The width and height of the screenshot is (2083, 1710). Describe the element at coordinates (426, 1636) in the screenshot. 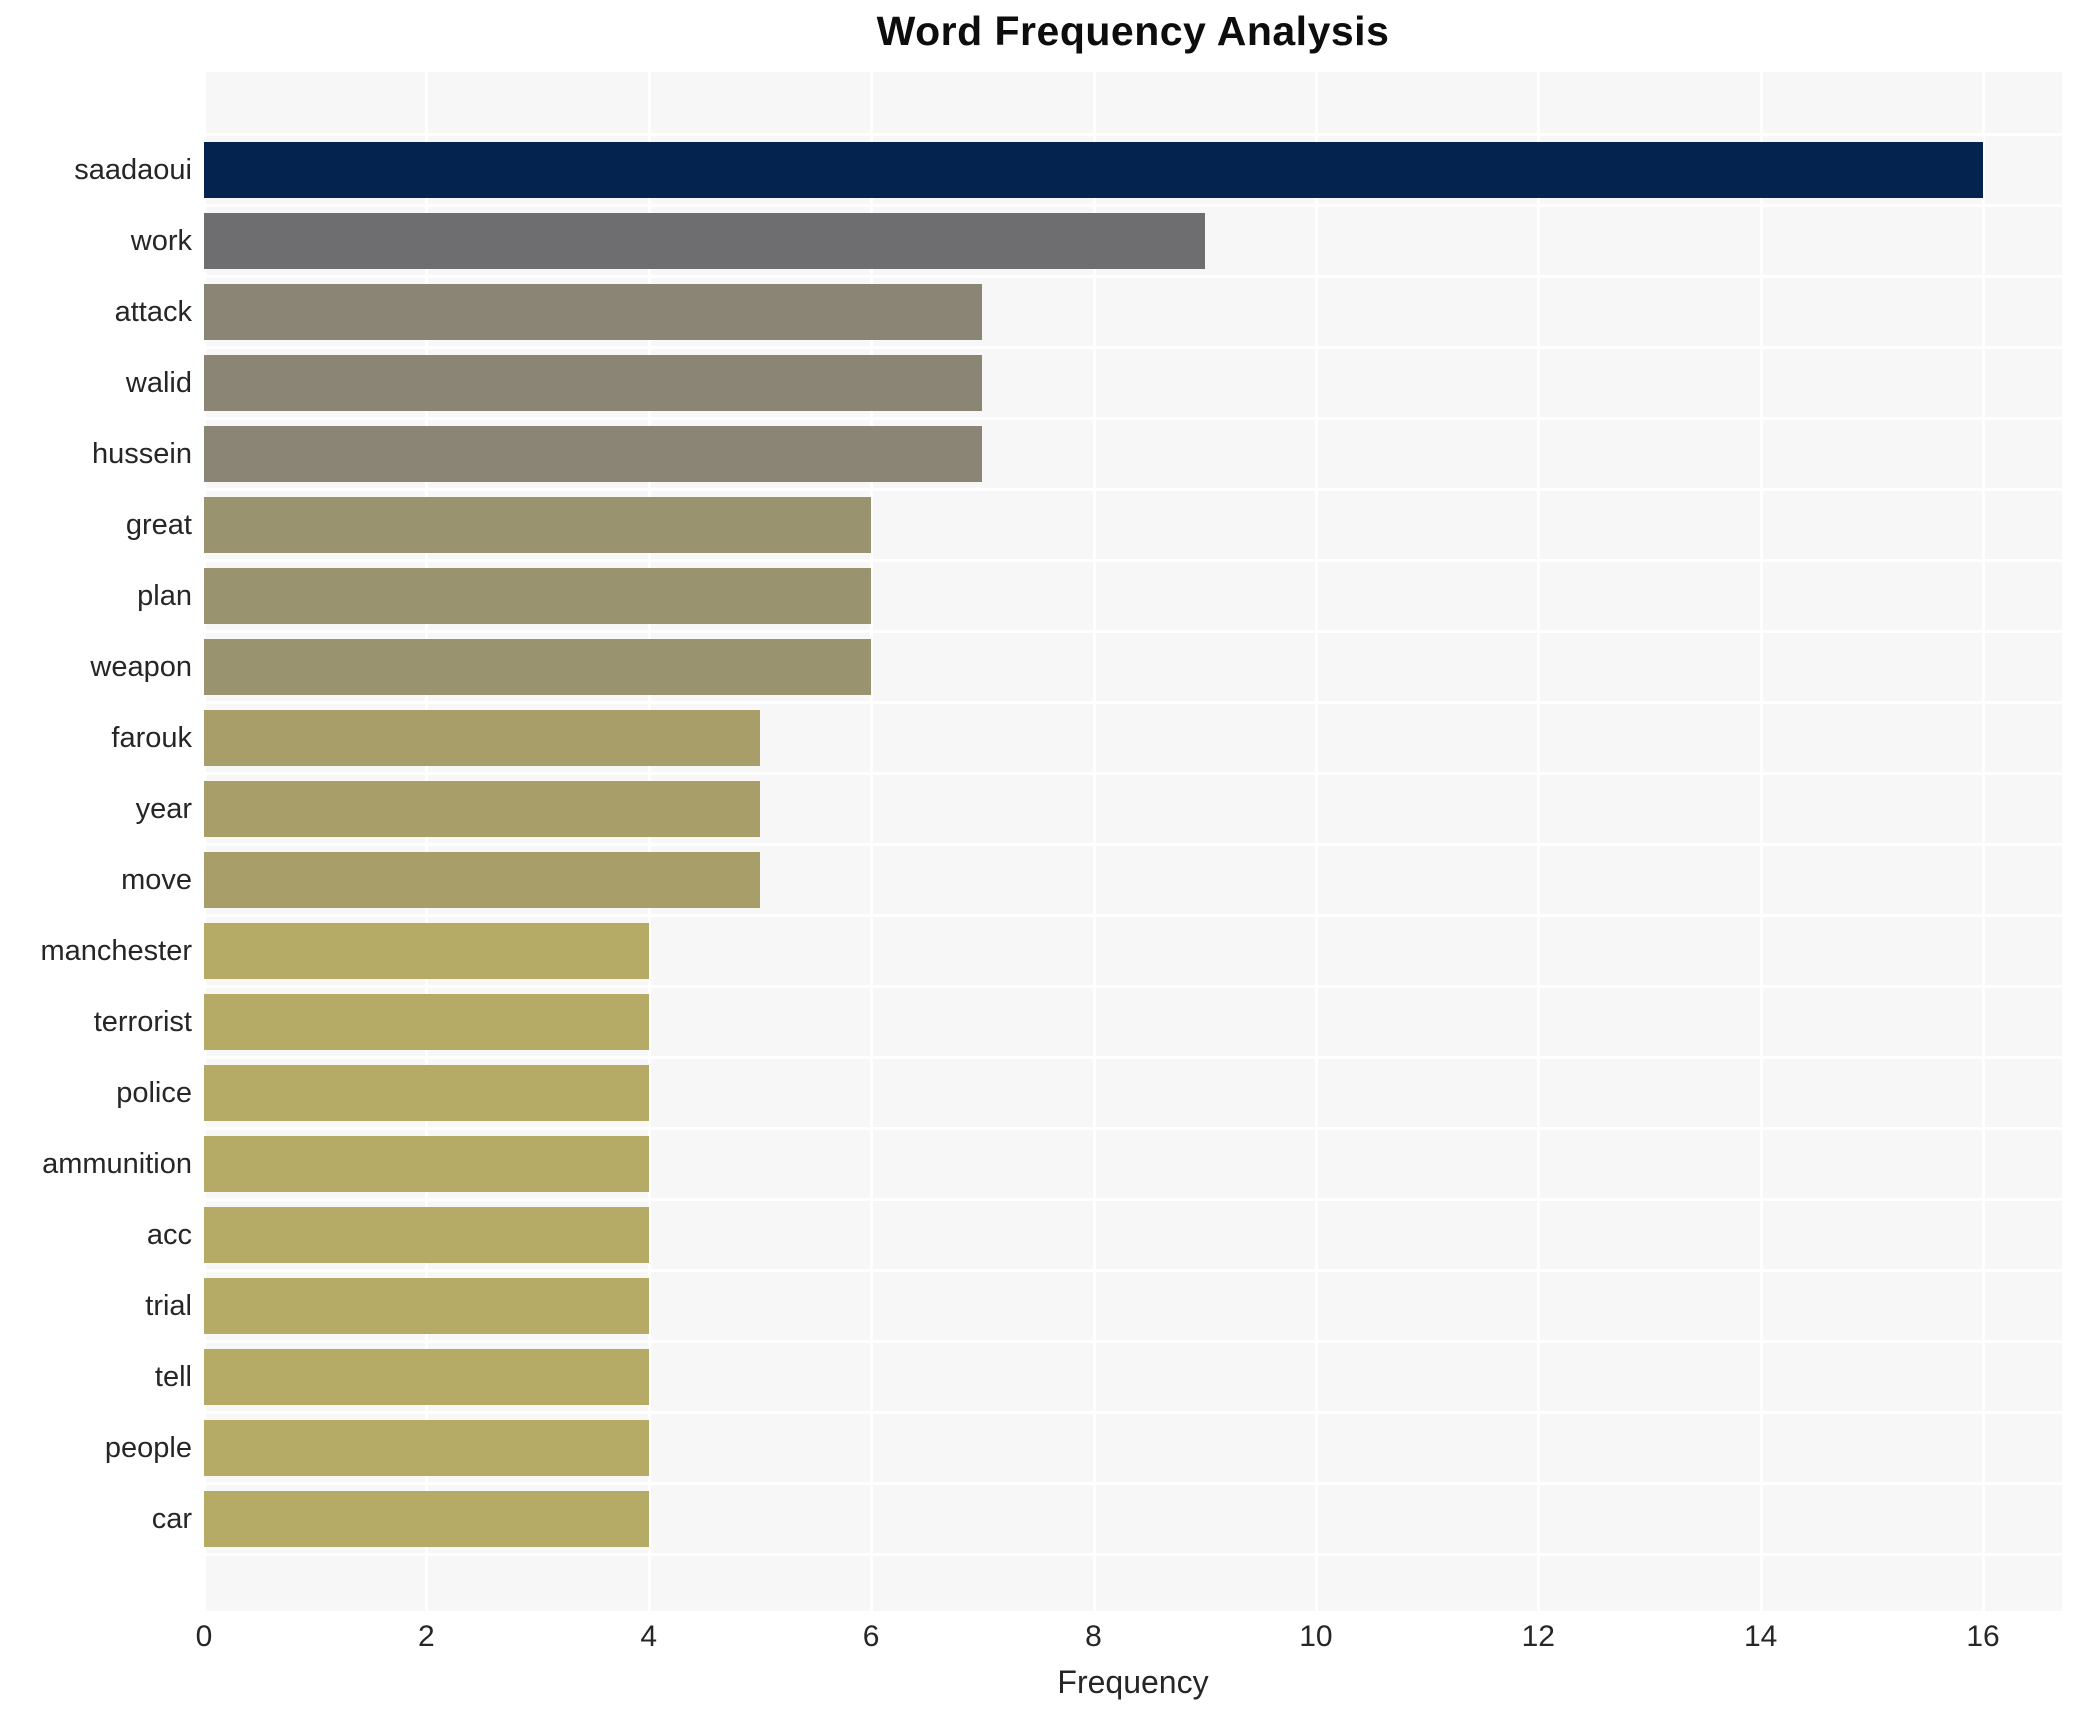

I see `x-tick-2: 2` at that location.